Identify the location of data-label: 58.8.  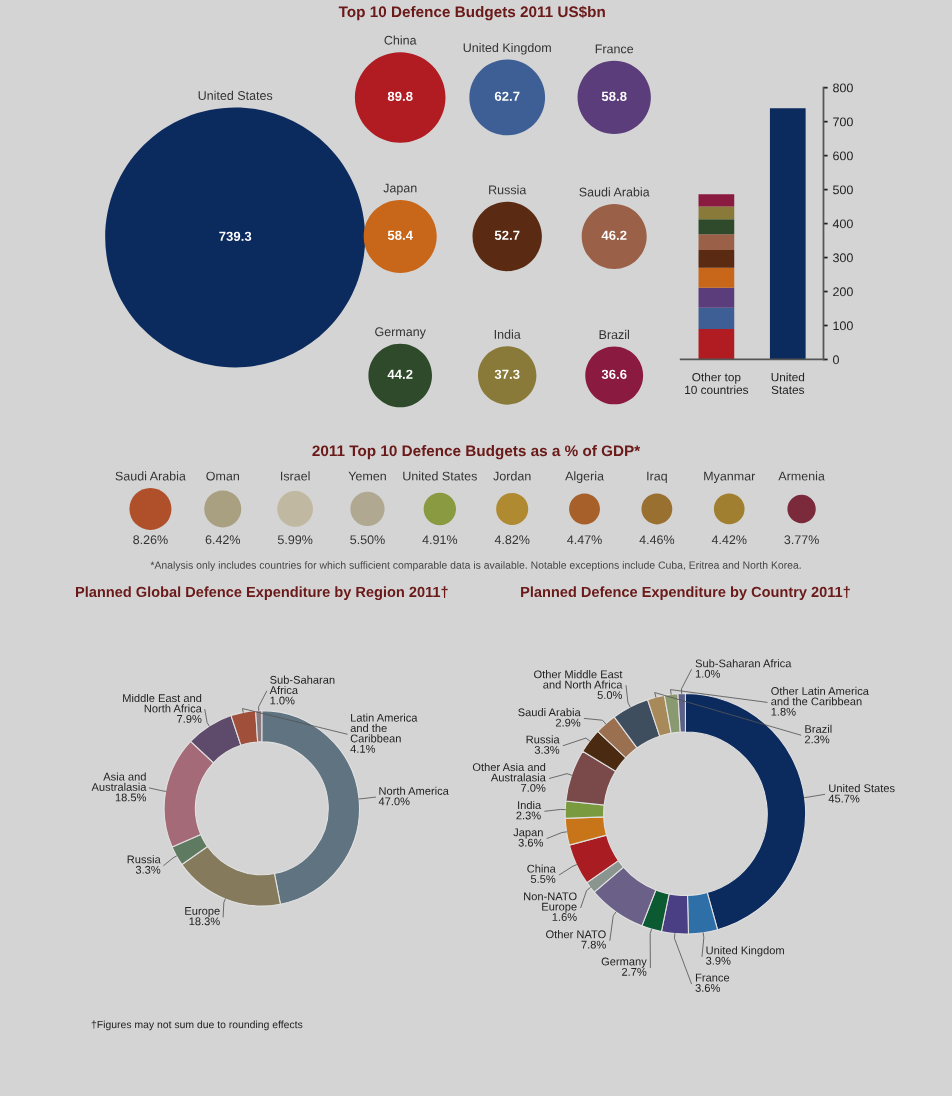
(614, 96).